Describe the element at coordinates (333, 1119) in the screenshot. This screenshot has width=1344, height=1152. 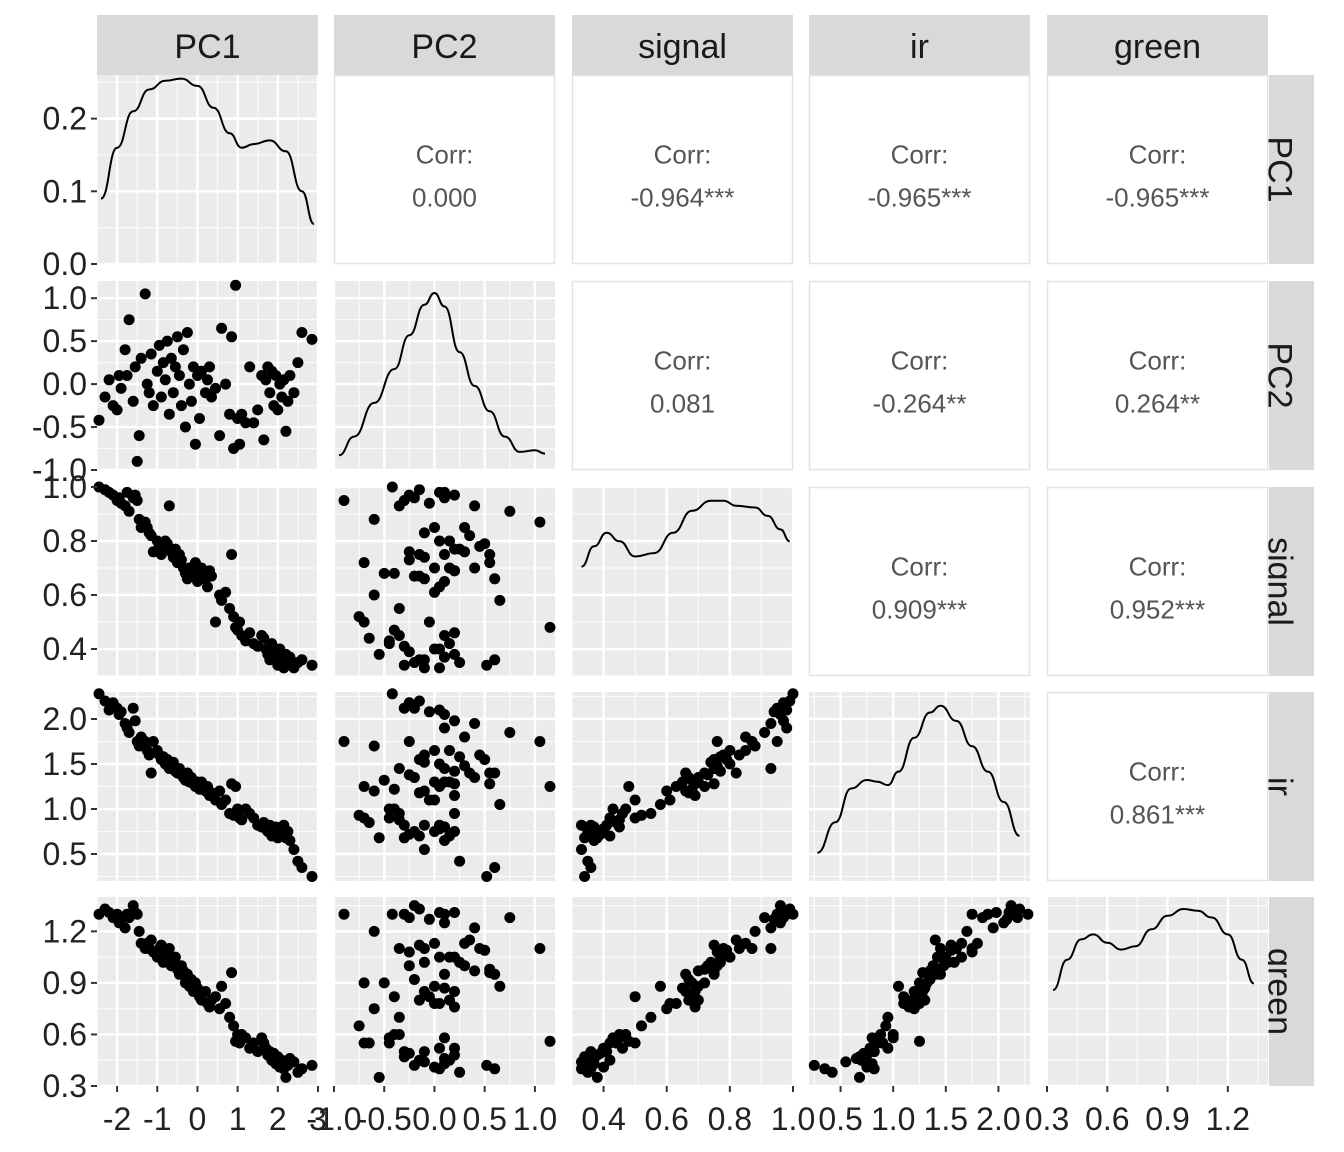
I see `x-tick-label: -1.0` at that location.